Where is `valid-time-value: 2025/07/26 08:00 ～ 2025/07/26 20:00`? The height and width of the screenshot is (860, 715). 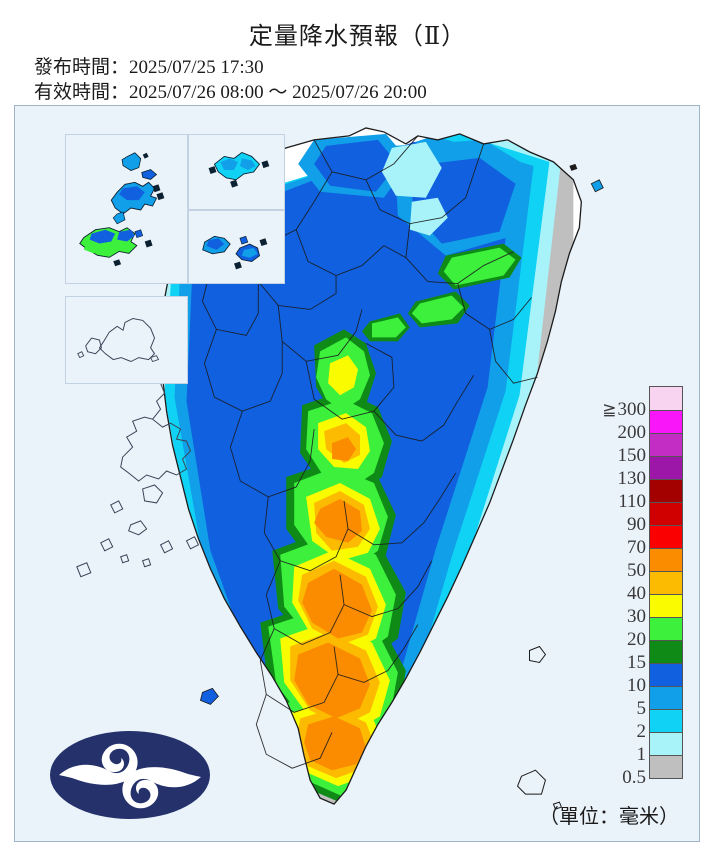 valid-time-value: 2025/07/26 08:00 ～ 2025/07/26 20:00 is located at coordinates (278, 92).